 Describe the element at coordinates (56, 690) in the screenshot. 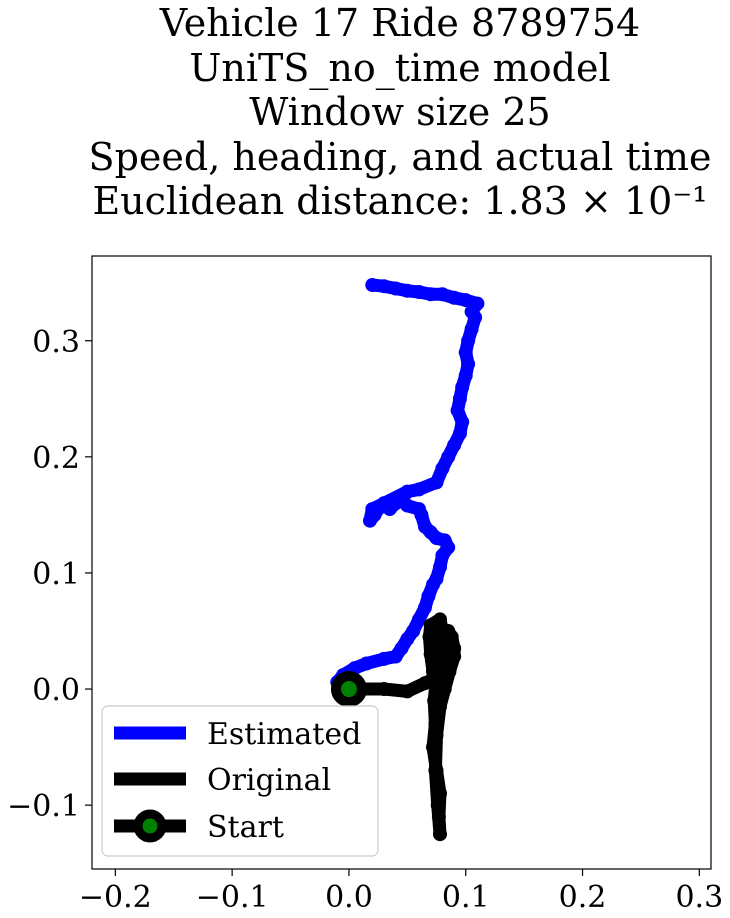

I see `y-tick-label-1: 0.0` at that location.